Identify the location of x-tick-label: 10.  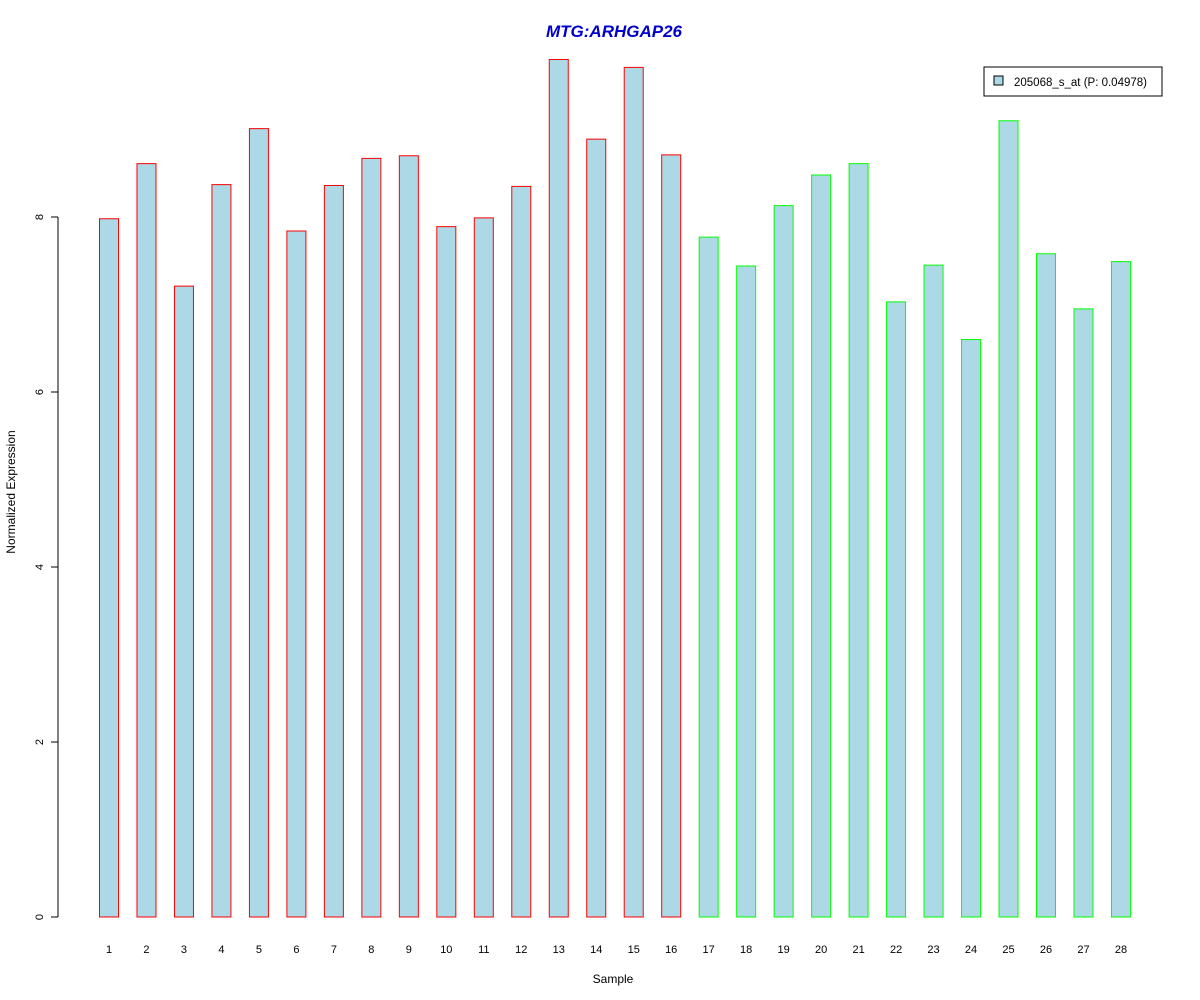
(446, 950).